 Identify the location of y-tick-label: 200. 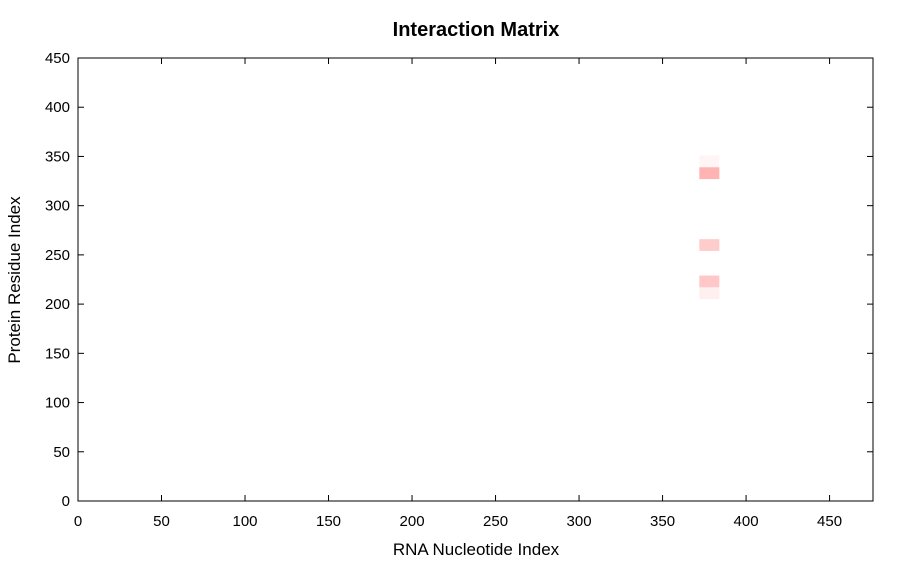
(57, 304).